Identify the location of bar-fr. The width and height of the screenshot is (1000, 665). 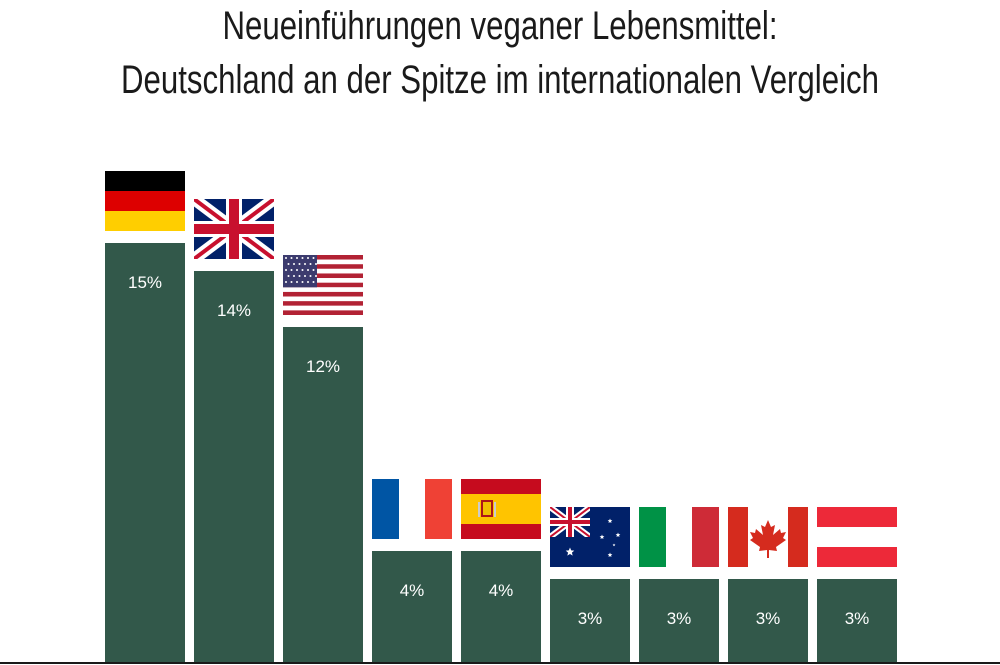
(412, 607).